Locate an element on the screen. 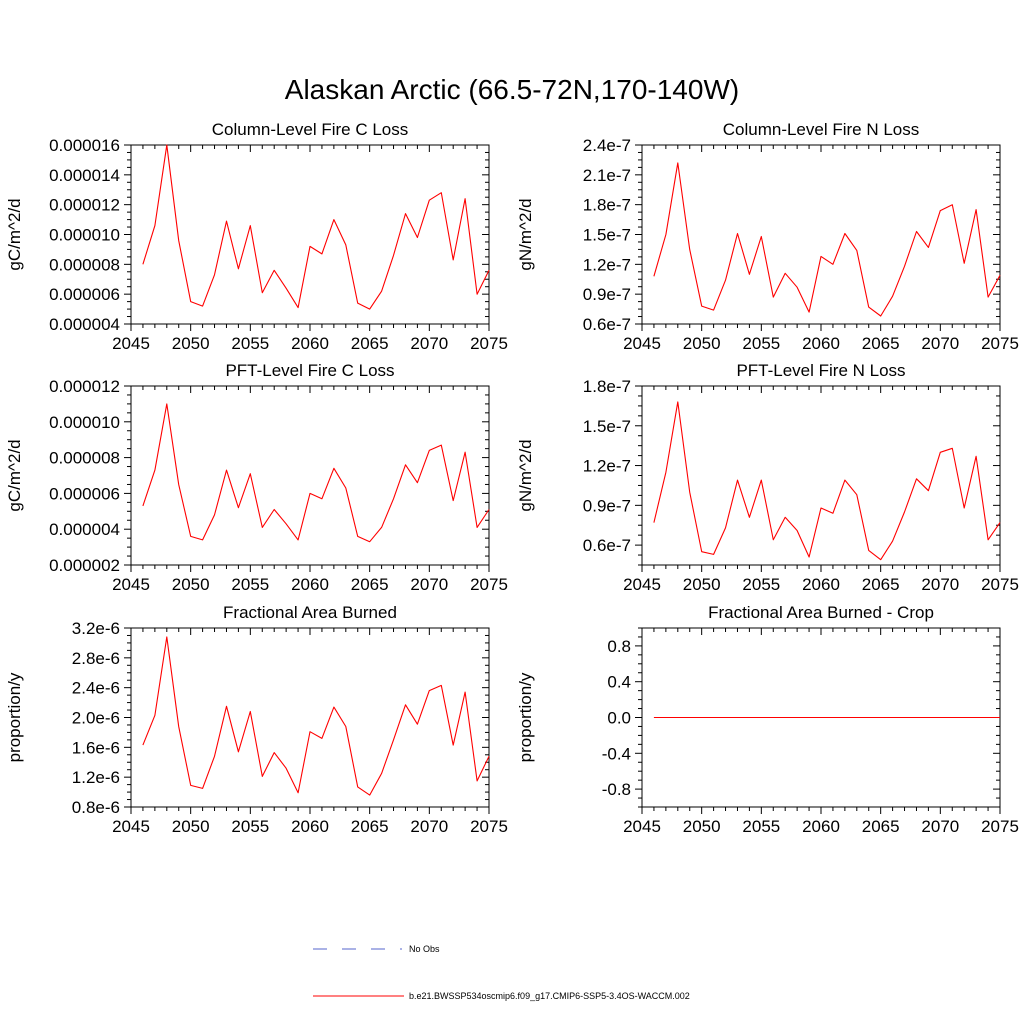  y-tick-label: 2.1e-7 is located at coordinates (607, 175).